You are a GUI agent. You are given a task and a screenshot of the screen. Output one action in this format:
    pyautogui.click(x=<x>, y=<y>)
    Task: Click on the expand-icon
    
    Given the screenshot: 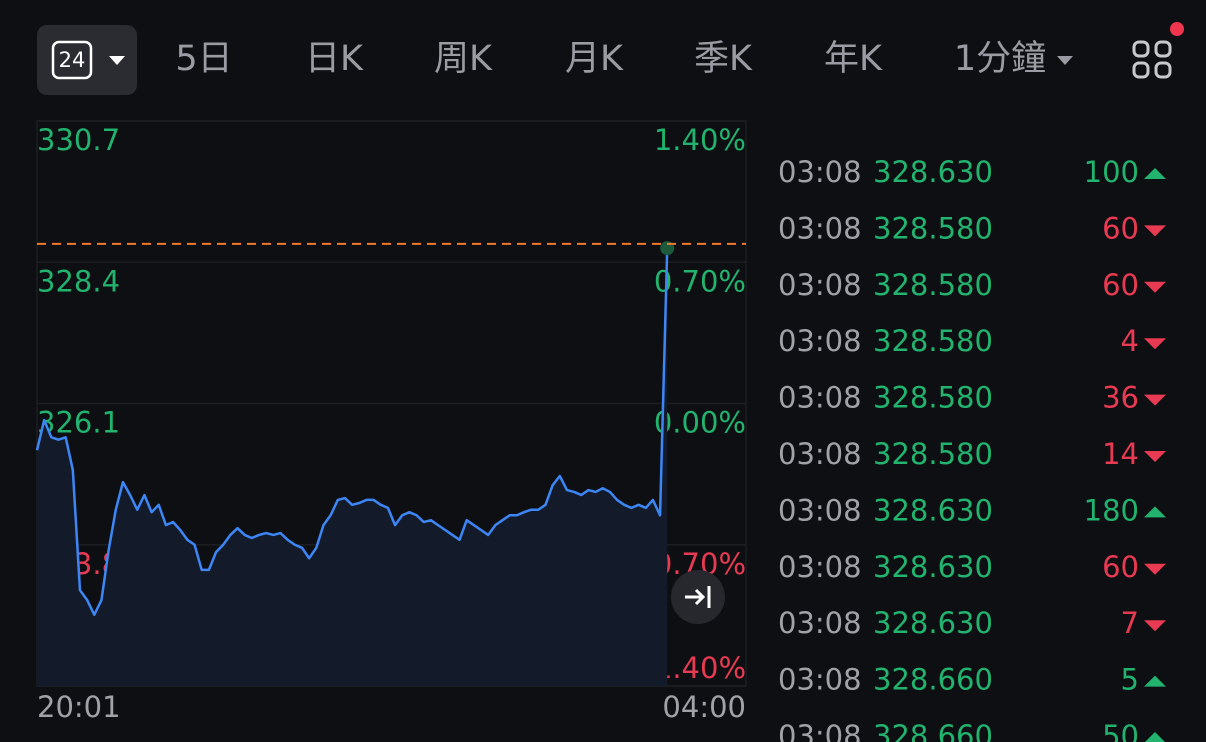 What is the action you would take?
    pyautogui.click(x=698, y=597)
    